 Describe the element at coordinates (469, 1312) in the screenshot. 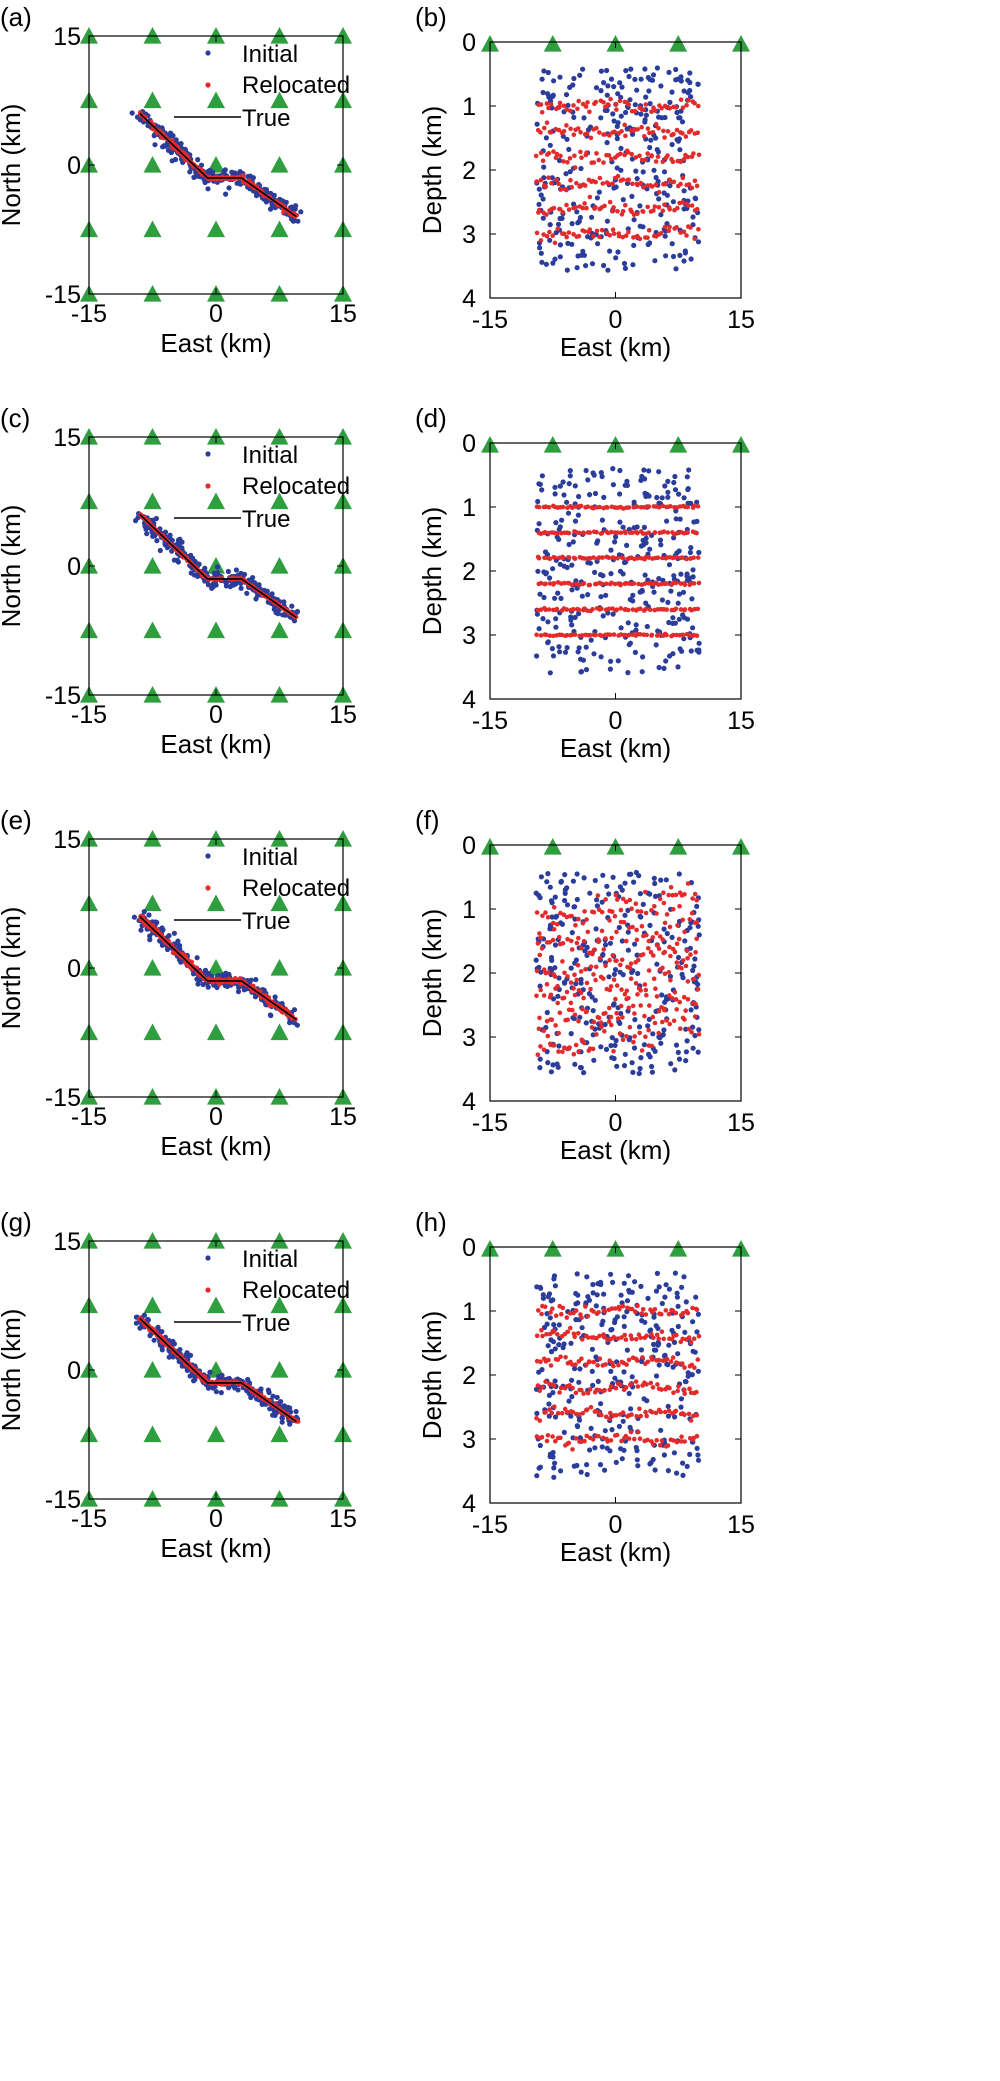

I see `y-tick-label: 1` at that location.